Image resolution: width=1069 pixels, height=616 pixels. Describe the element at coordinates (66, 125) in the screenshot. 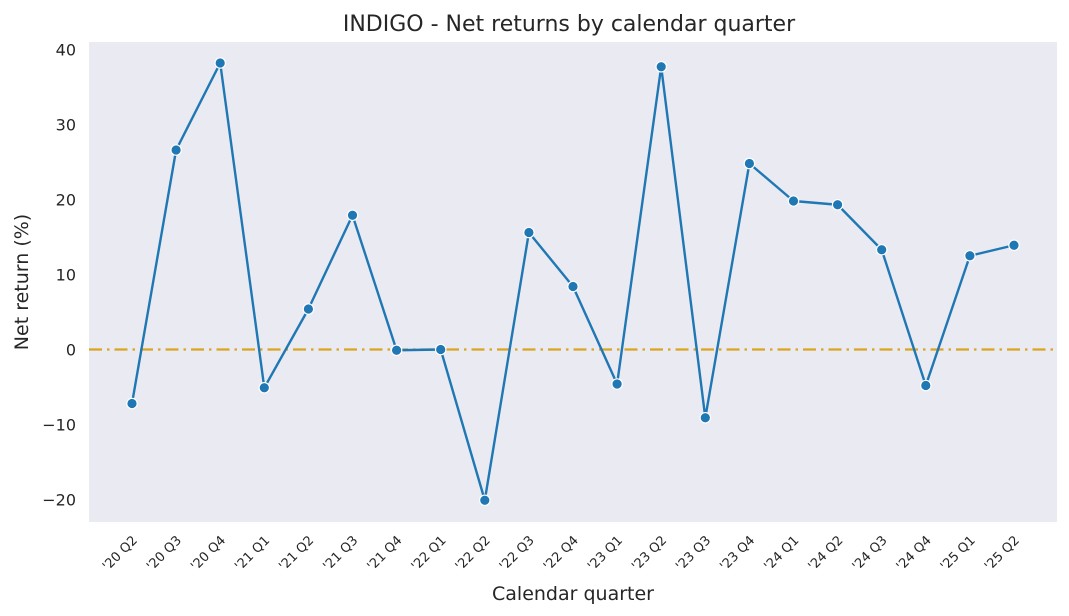

I see `y-tick-label: 30` at that location.